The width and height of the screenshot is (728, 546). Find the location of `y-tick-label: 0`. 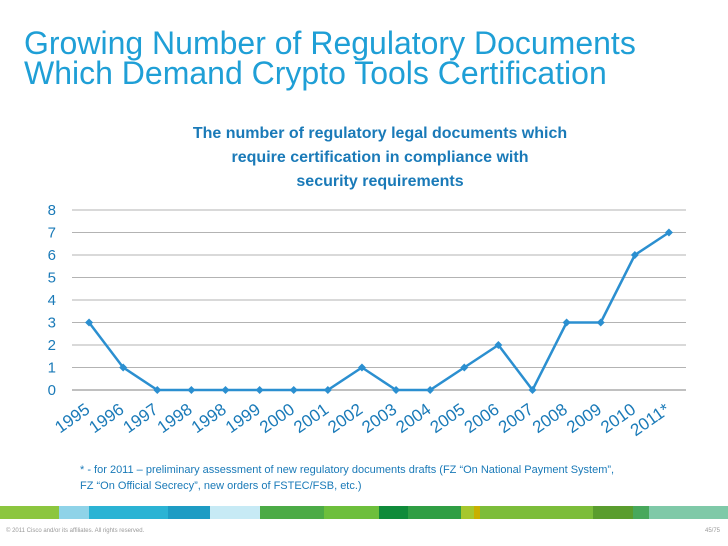

y-tick-label: 0 is located at coordinates (52, 390).